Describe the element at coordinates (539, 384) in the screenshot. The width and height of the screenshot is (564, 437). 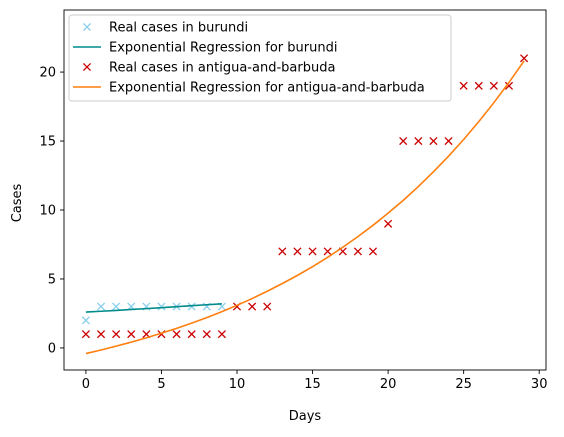
I see `x-tick-label: 30` at that location.